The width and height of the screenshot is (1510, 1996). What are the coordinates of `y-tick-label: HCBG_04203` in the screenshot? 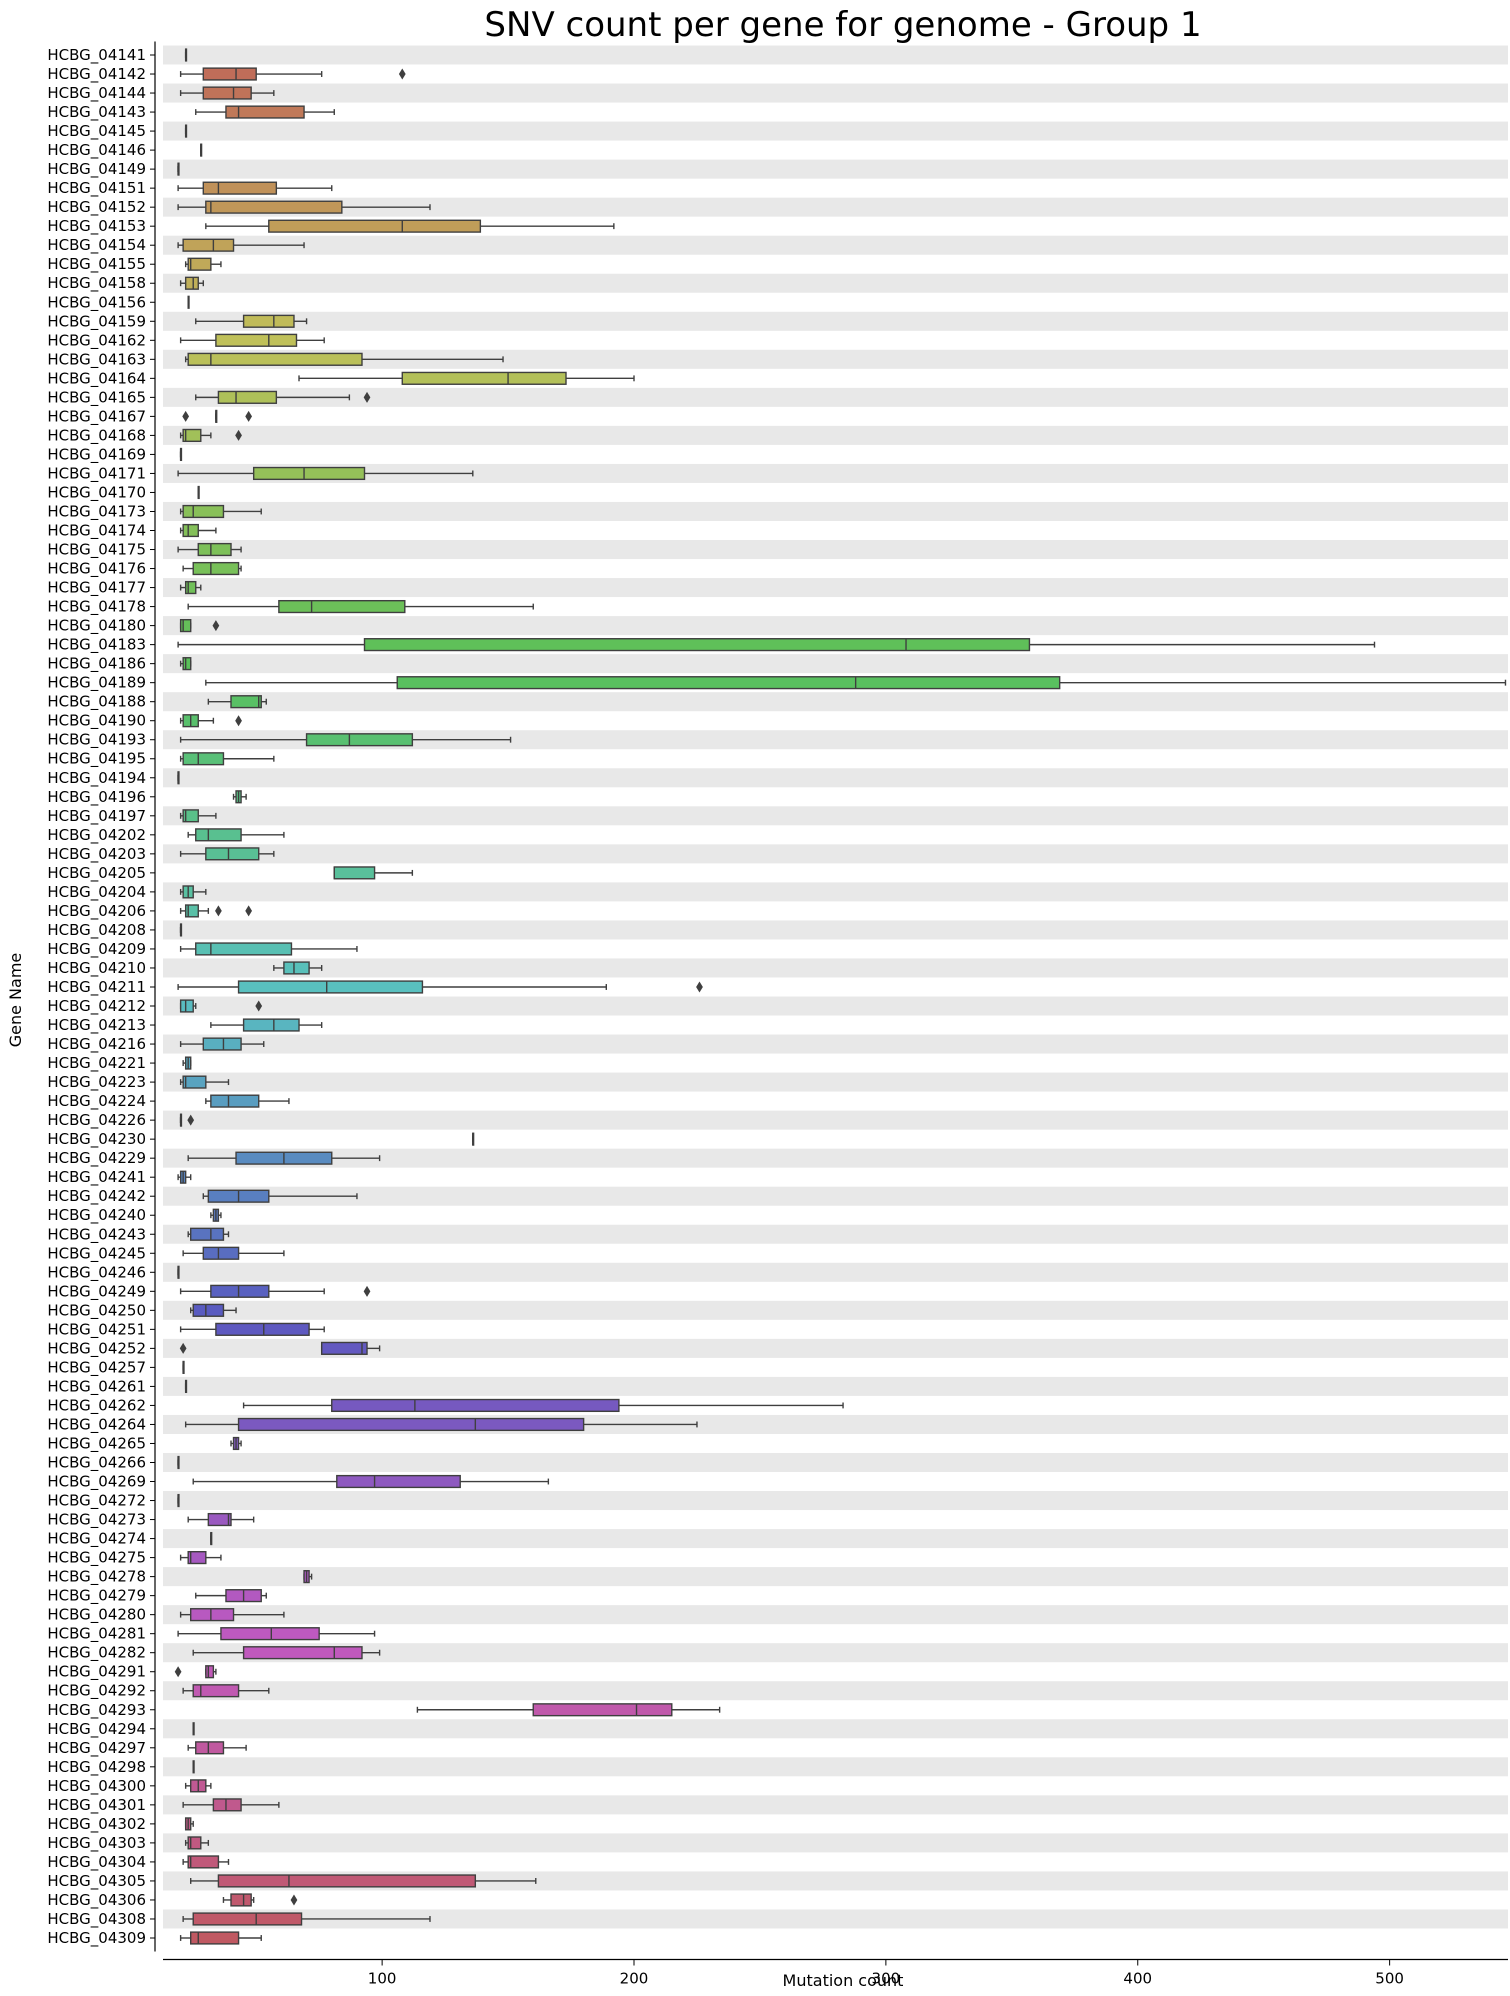 It's located at (96, 854).